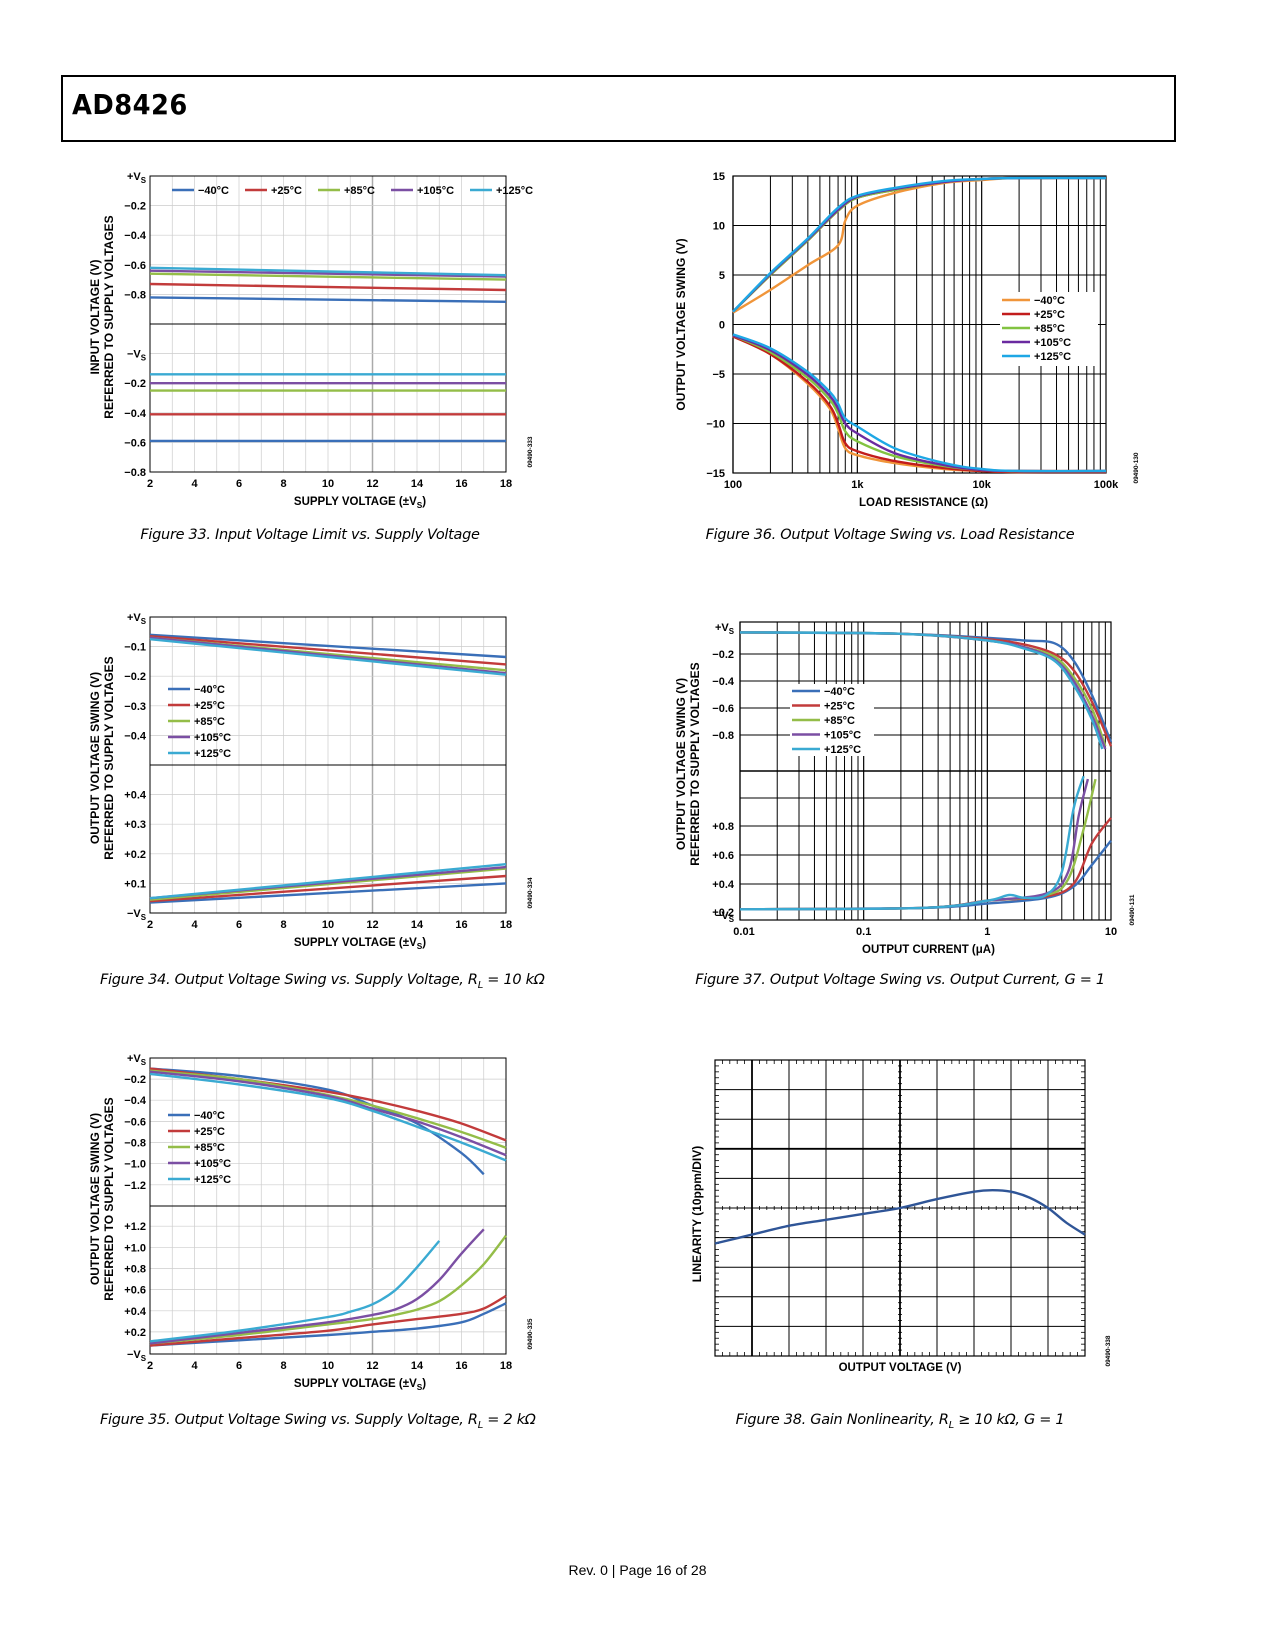  Describe the element at coordinates (135, 1248) in the screenshot. I see `y-tick-label: +1.0` at that location.